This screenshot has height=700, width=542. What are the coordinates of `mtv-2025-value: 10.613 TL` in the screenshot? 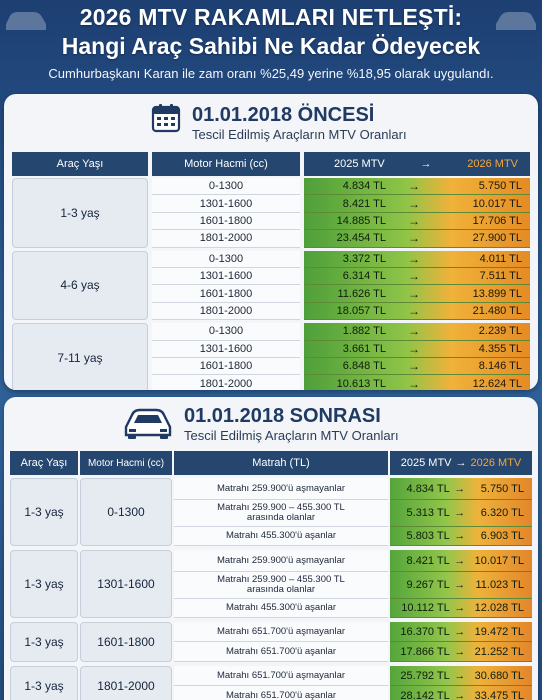 It's located at (361, 383).